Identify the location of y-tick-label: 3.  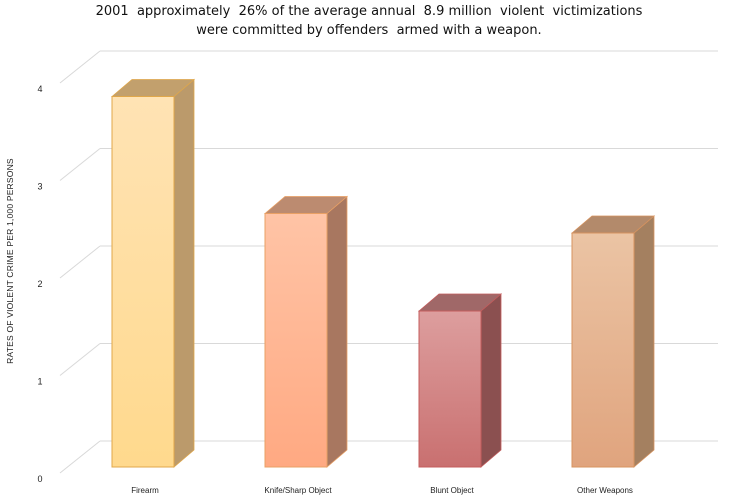
(39, 187).